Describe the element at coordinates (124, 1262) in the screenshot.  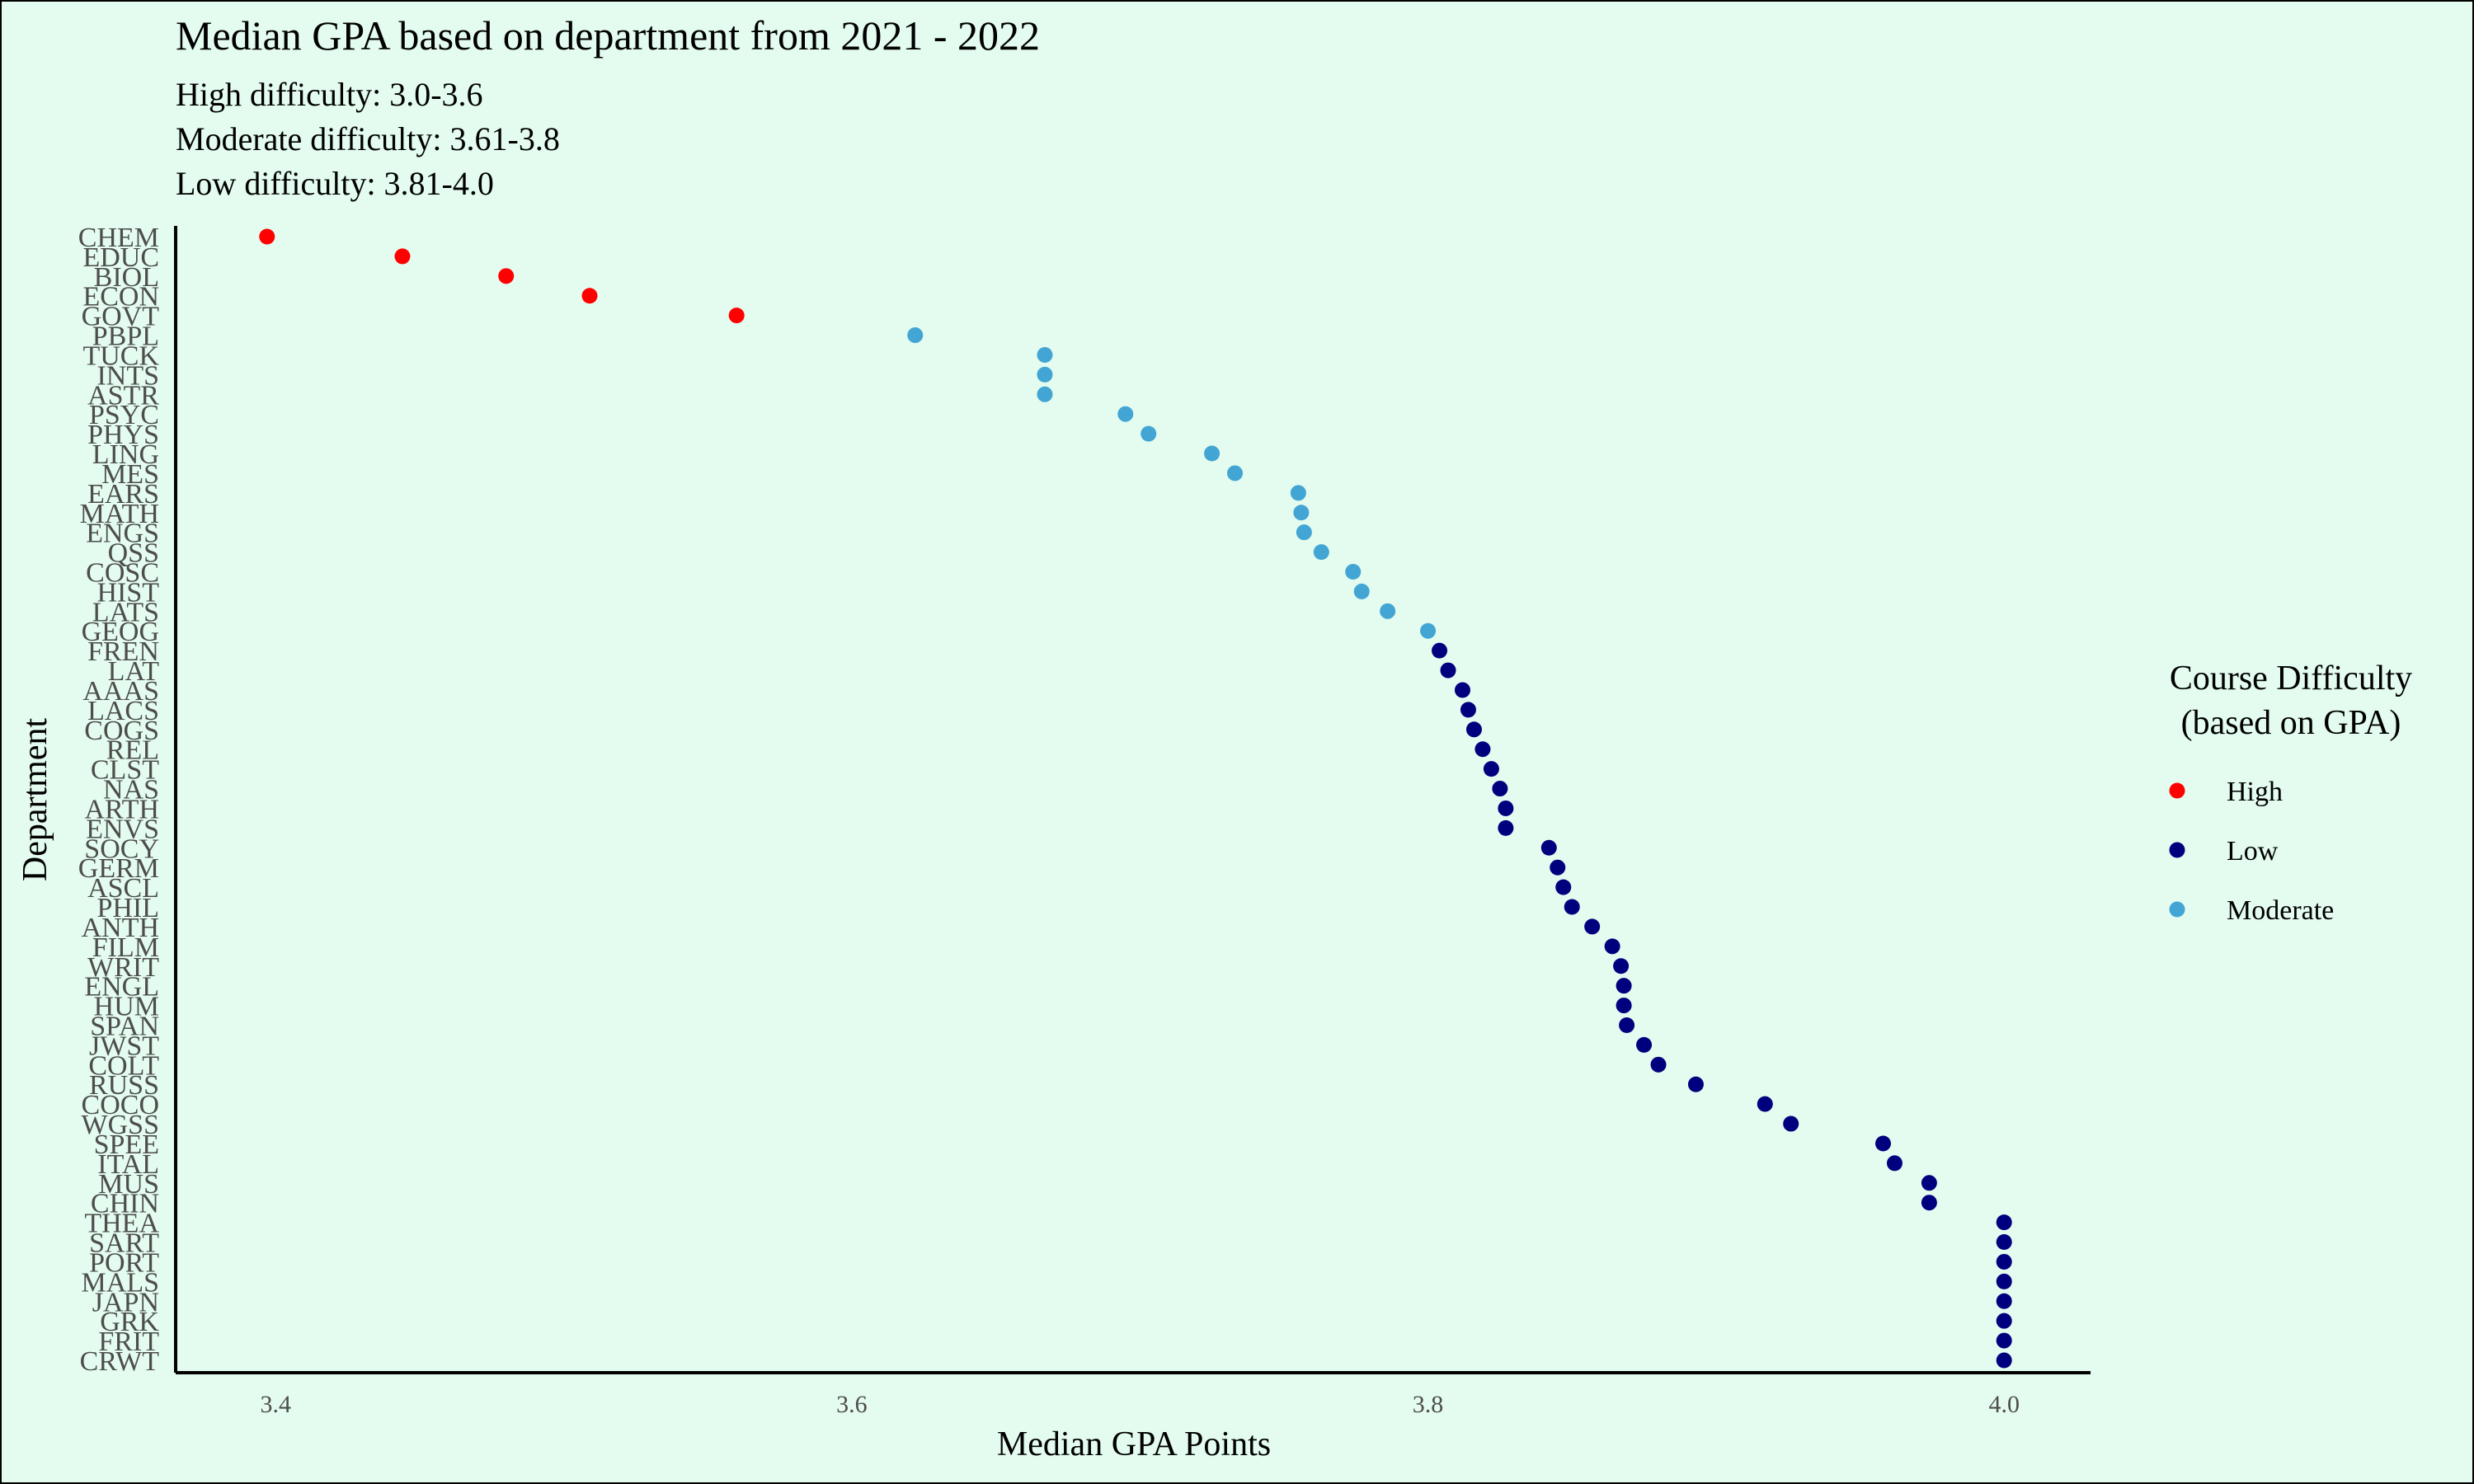
I see `y-tick-label: PORT` at that location.